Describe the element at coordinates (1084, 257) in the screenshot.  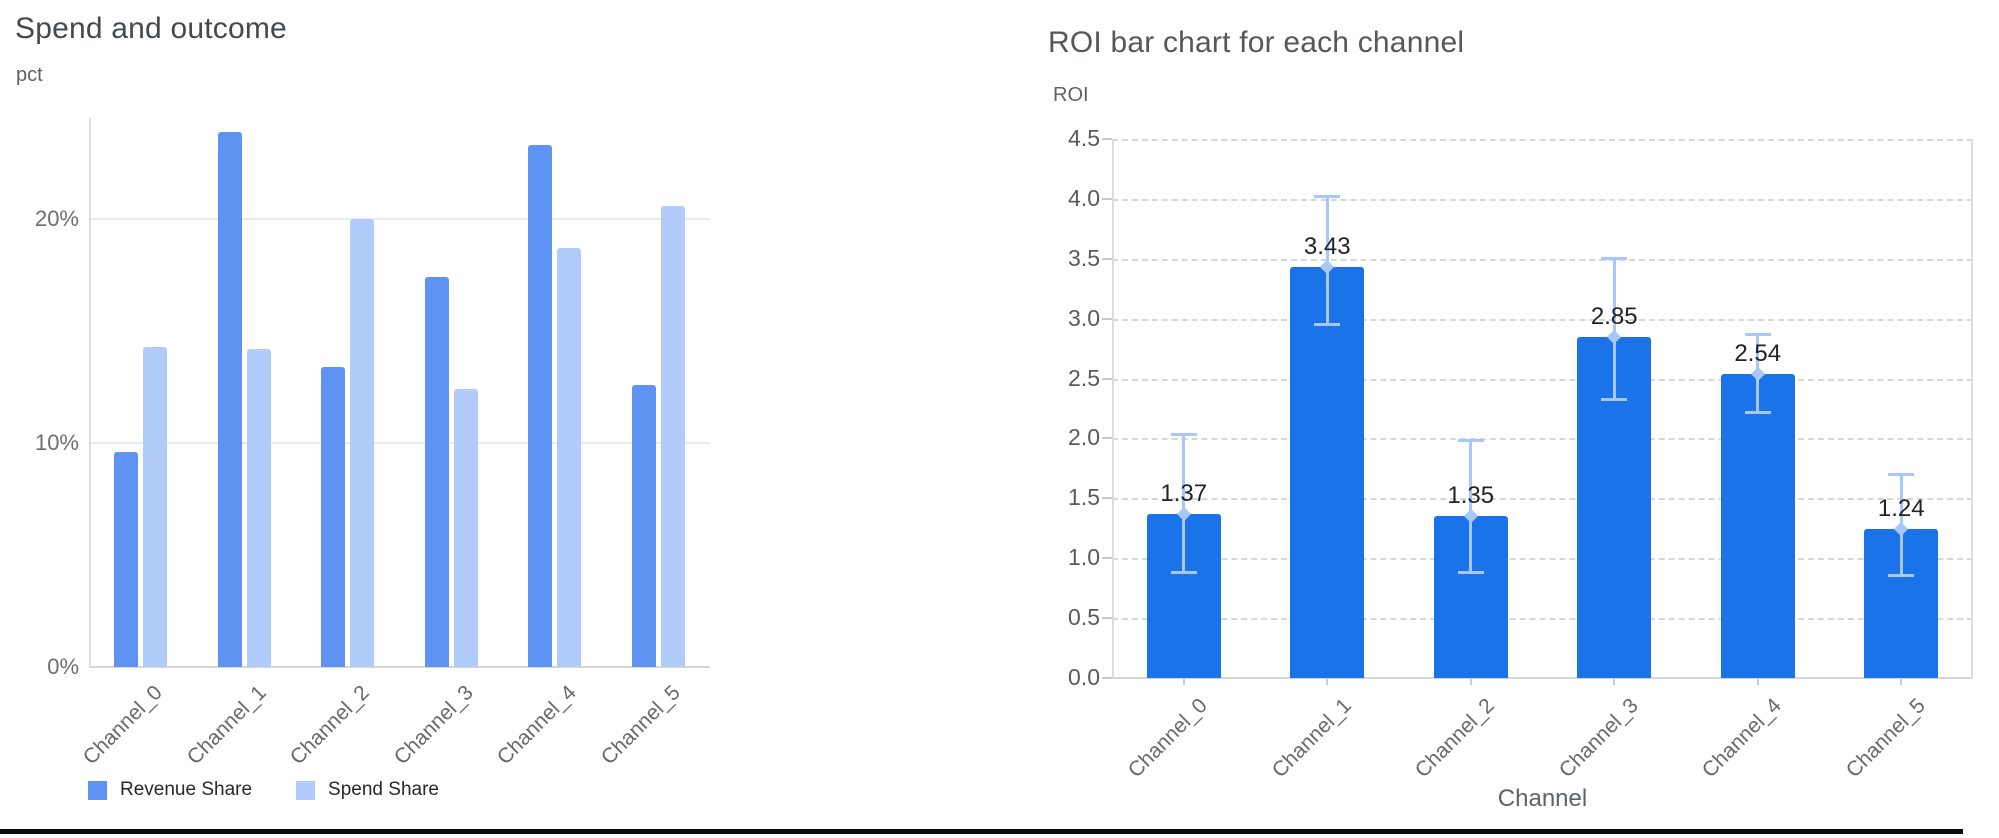
I see `right-ytick-3.5: 3.5` at that location.